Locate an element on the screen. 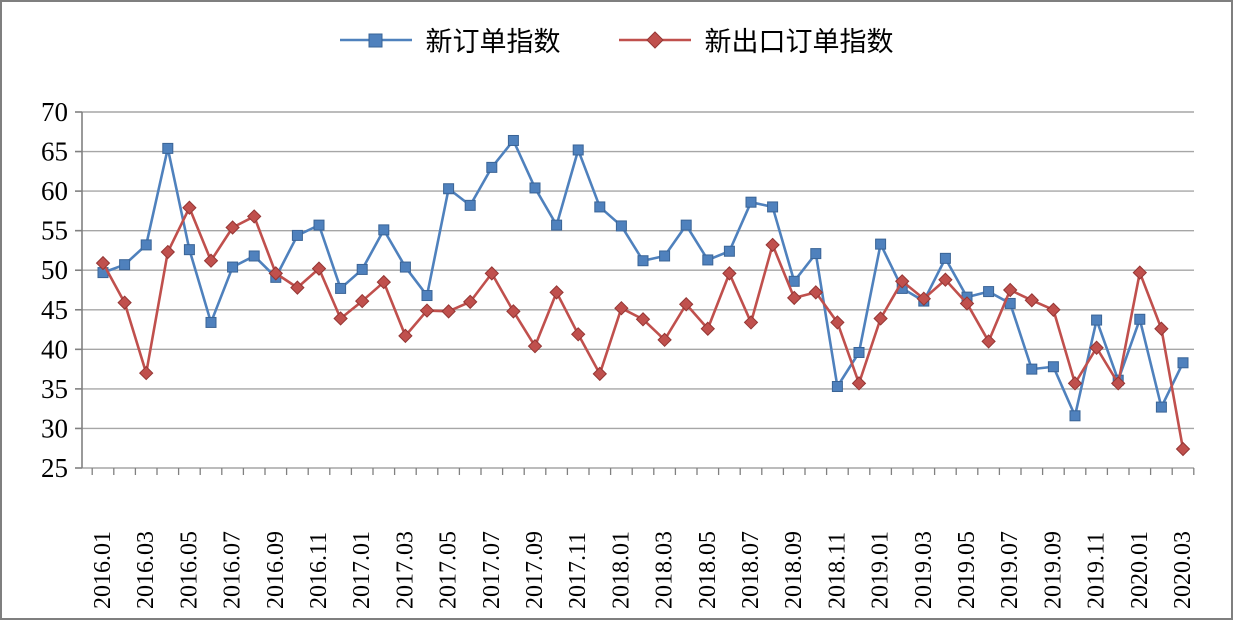  x-tick-label: 2018.03 is located at coordinates (665, 570).